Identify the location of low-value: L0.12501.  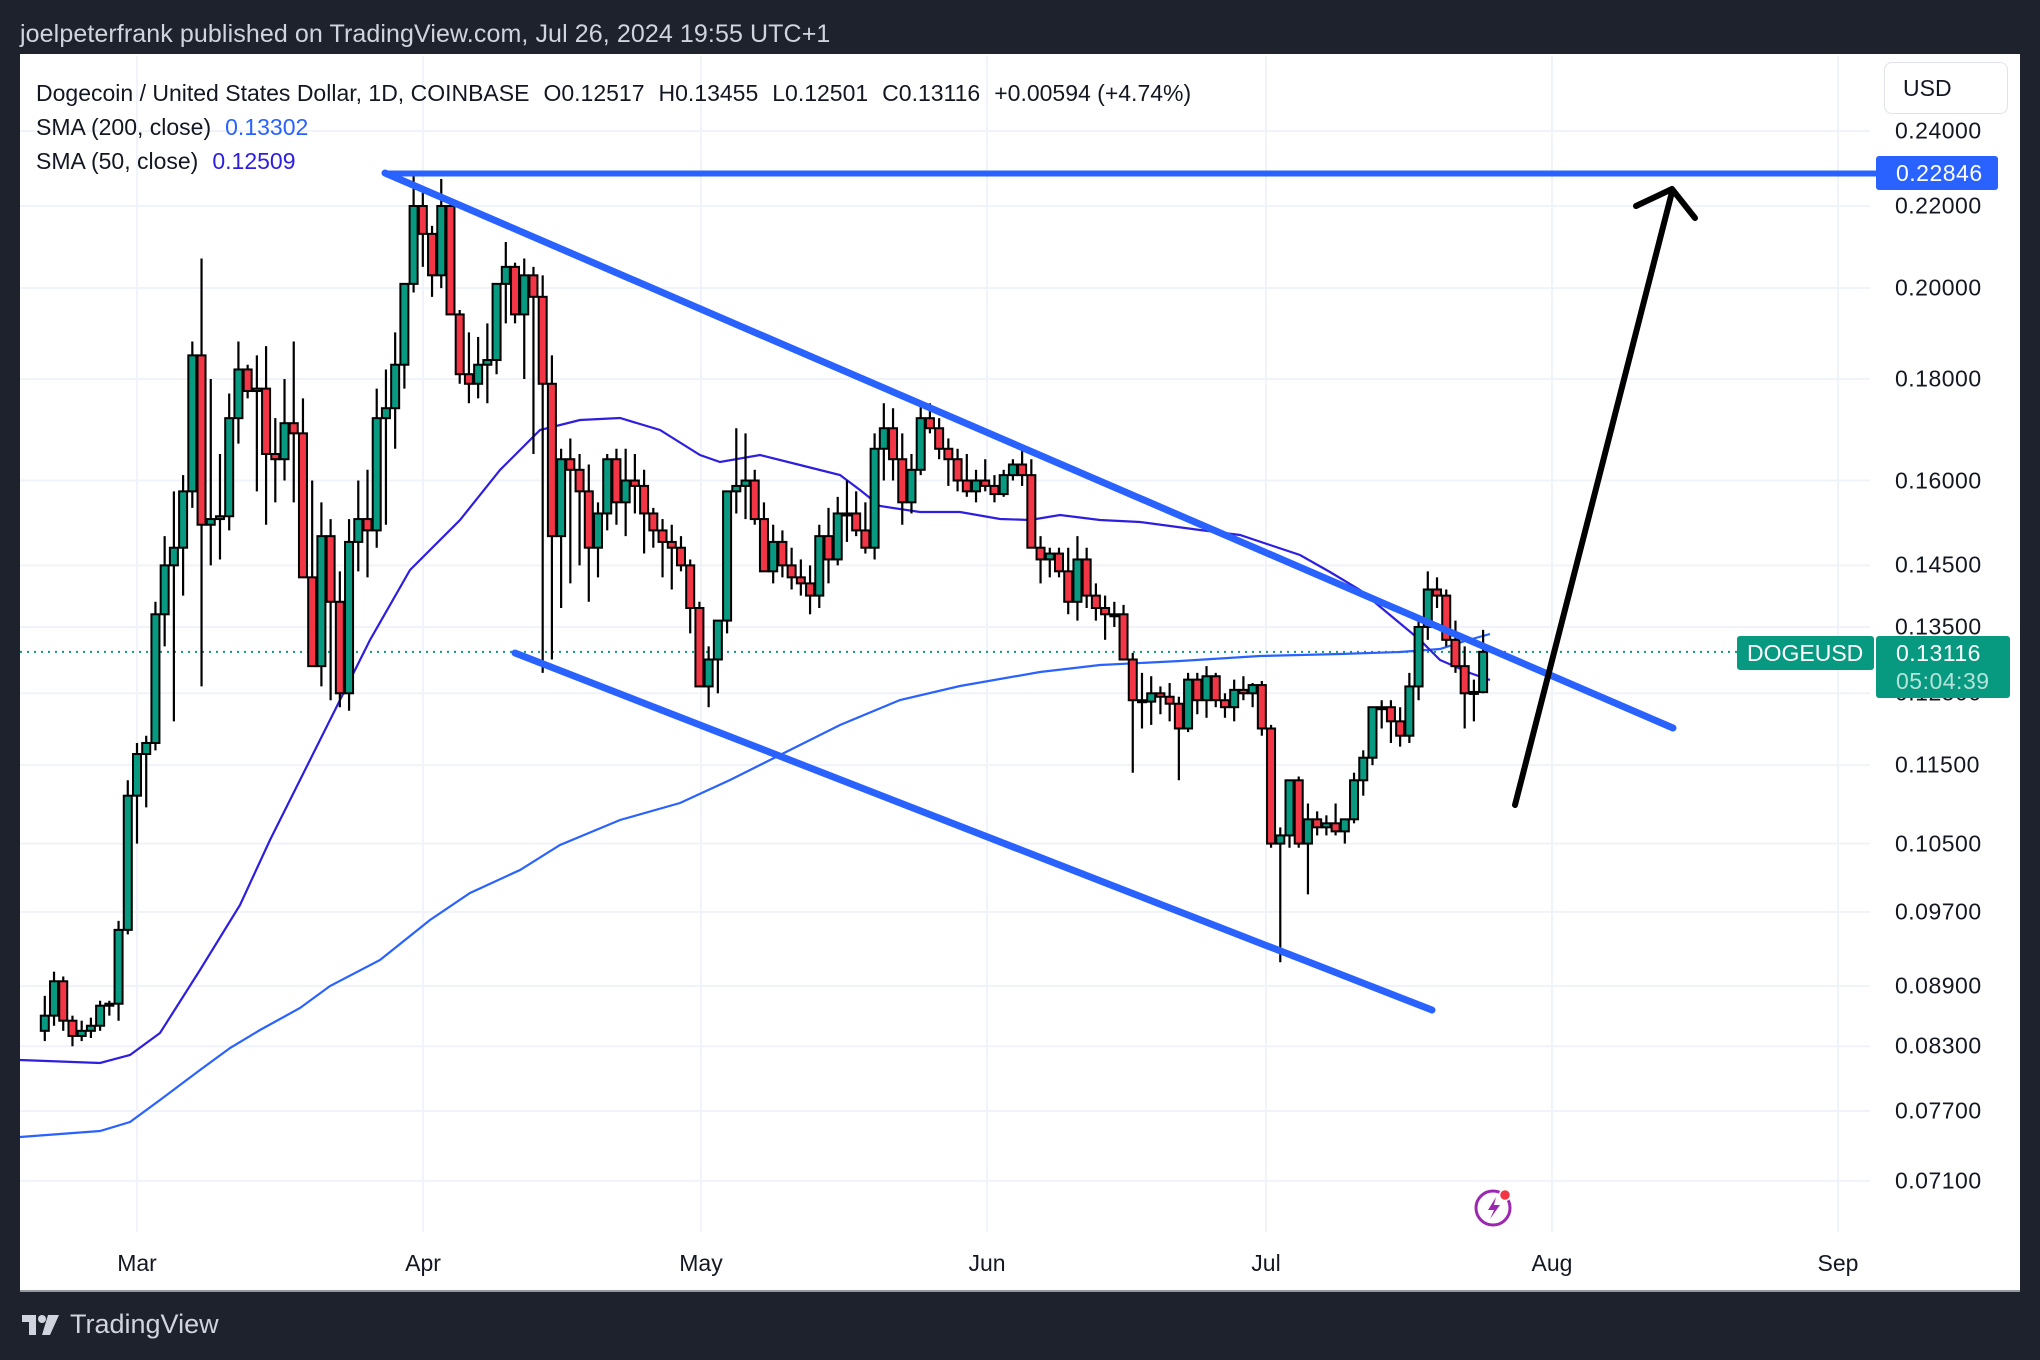
(820, 93).